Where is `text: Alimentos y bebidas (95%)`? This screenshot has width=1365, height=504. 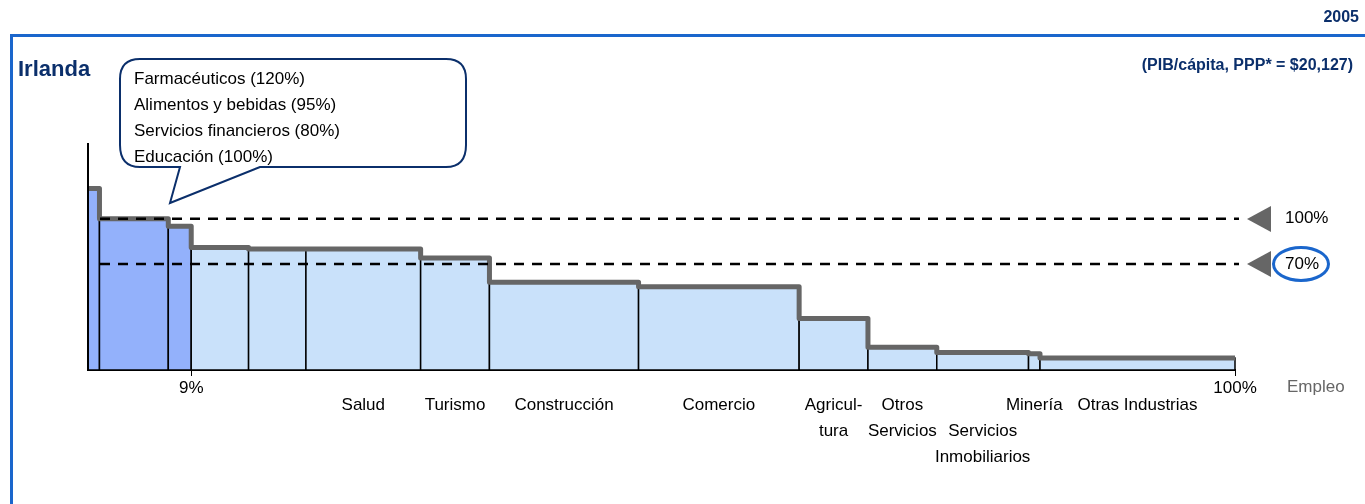 text: Alimentos y bebidas (95%) is located at coordinates (236, 105).